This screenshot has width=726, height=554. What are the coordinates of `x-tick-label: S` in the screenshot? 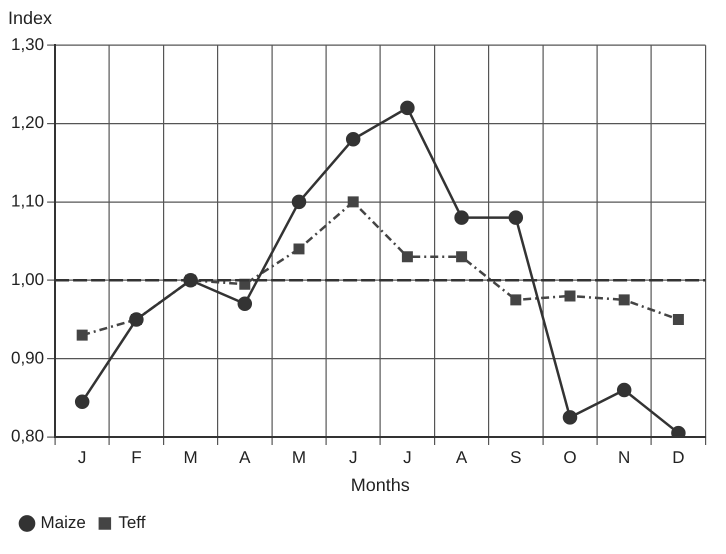 It's located at (516, 457).